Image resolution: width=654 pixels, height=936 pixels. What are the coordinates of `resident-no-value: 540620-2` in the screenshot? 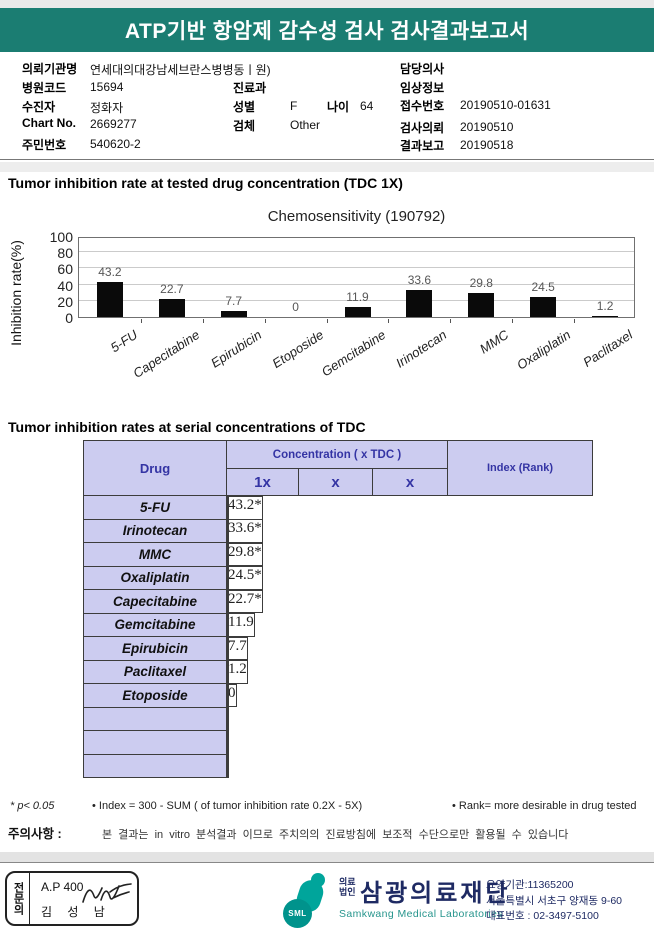 It's located at (115, 144).